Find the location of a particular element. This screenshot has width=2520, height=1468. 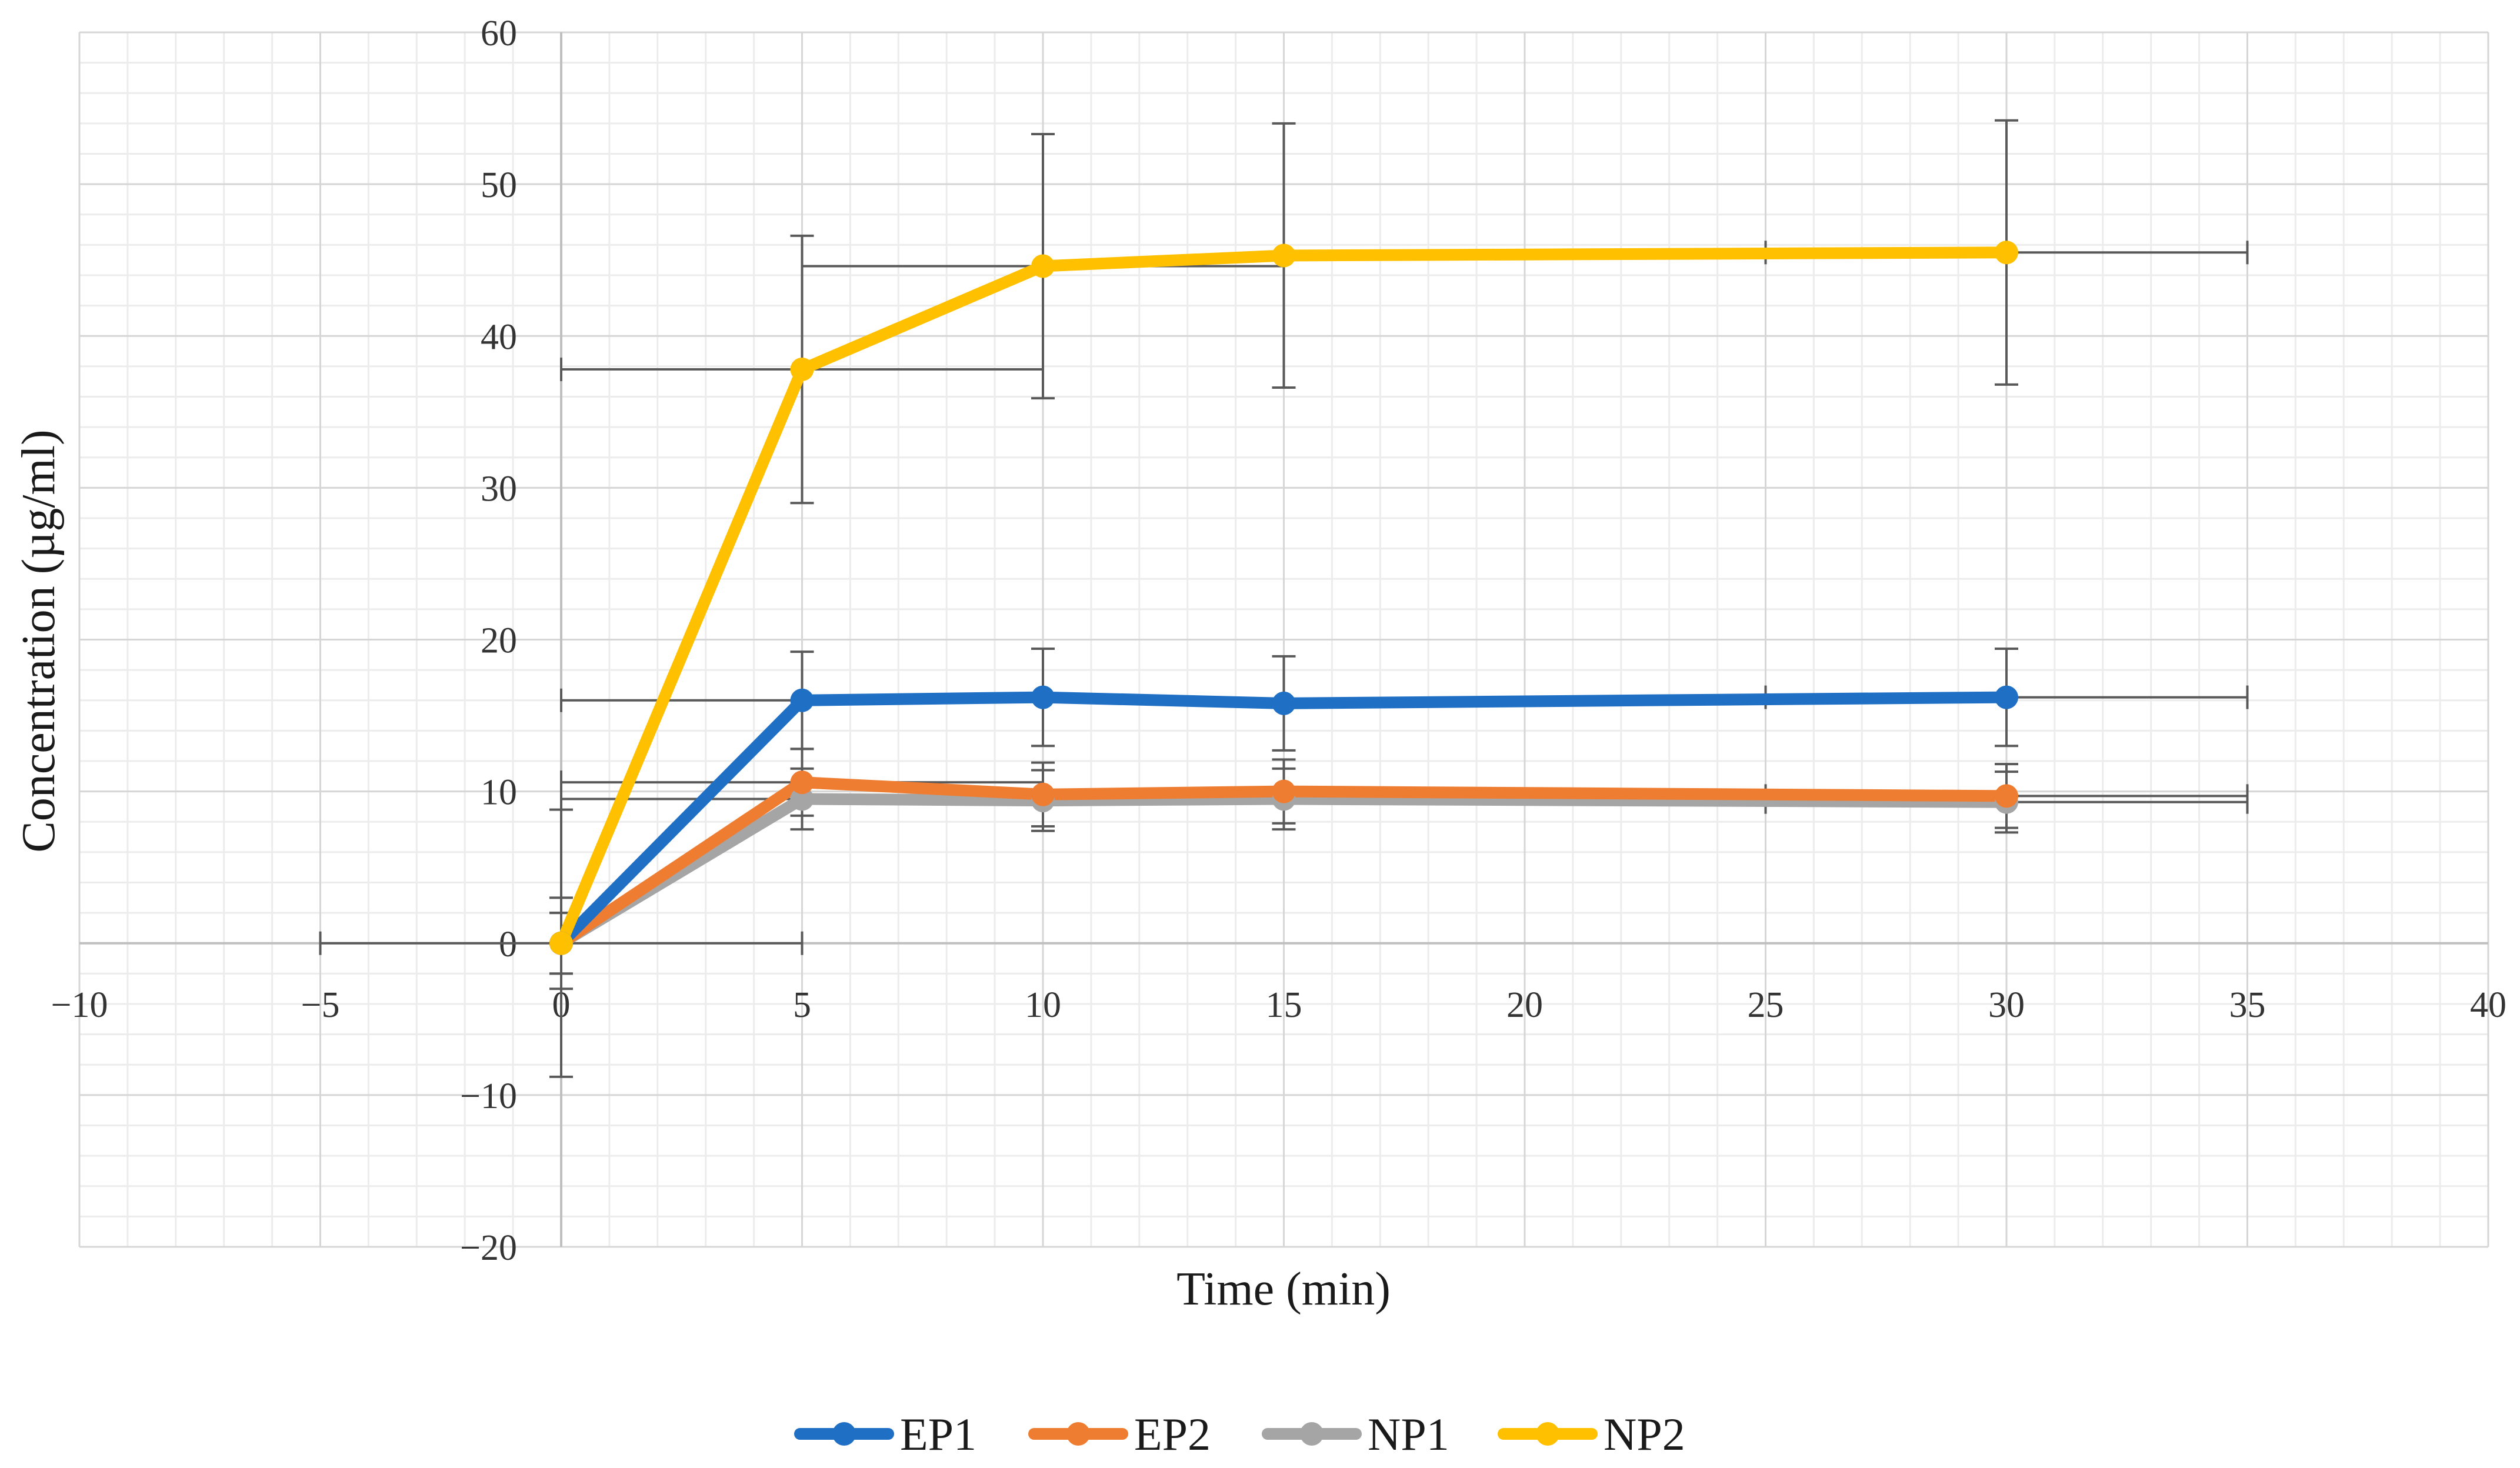

x-tick-label: 35 is located at coordinates (2247, 1005).